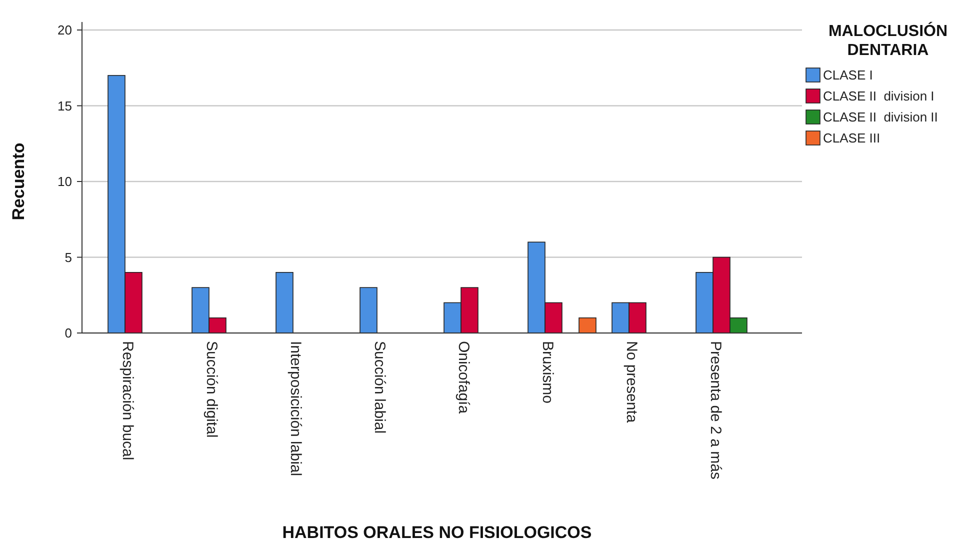 Image resolution: width=970 pixels, height=544 pixels. I want to click on legend-title: MALOCLUSIÓN DENTARIA, so click(888, 40).